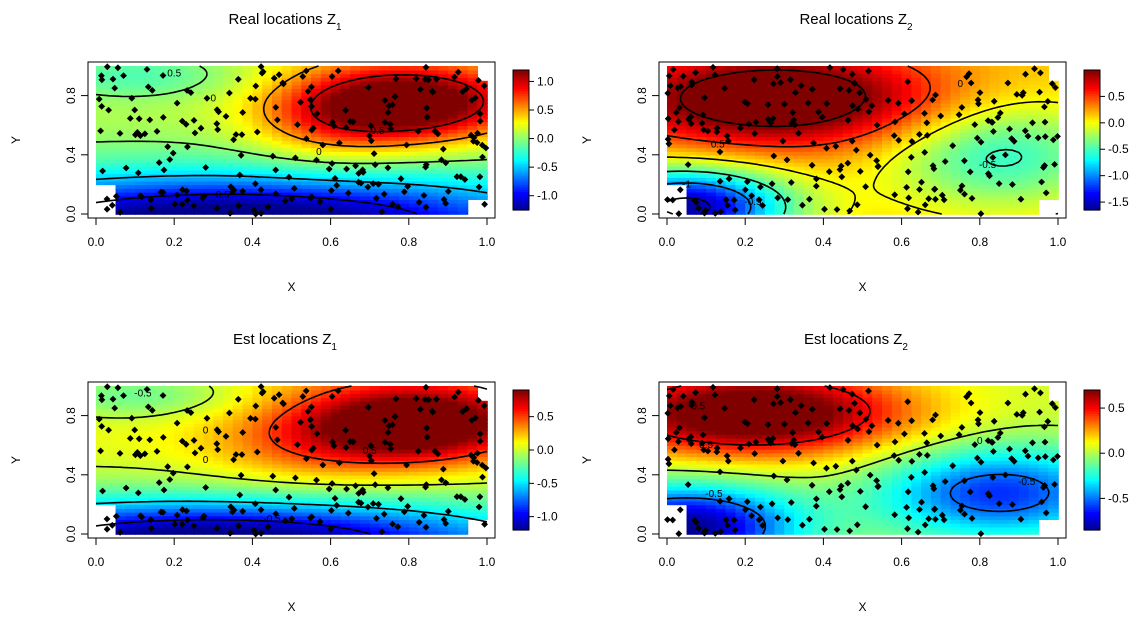 Image resolution: width=1142 pixels, height=639 pixels. I want to click on contour-line, so click(291, 184).